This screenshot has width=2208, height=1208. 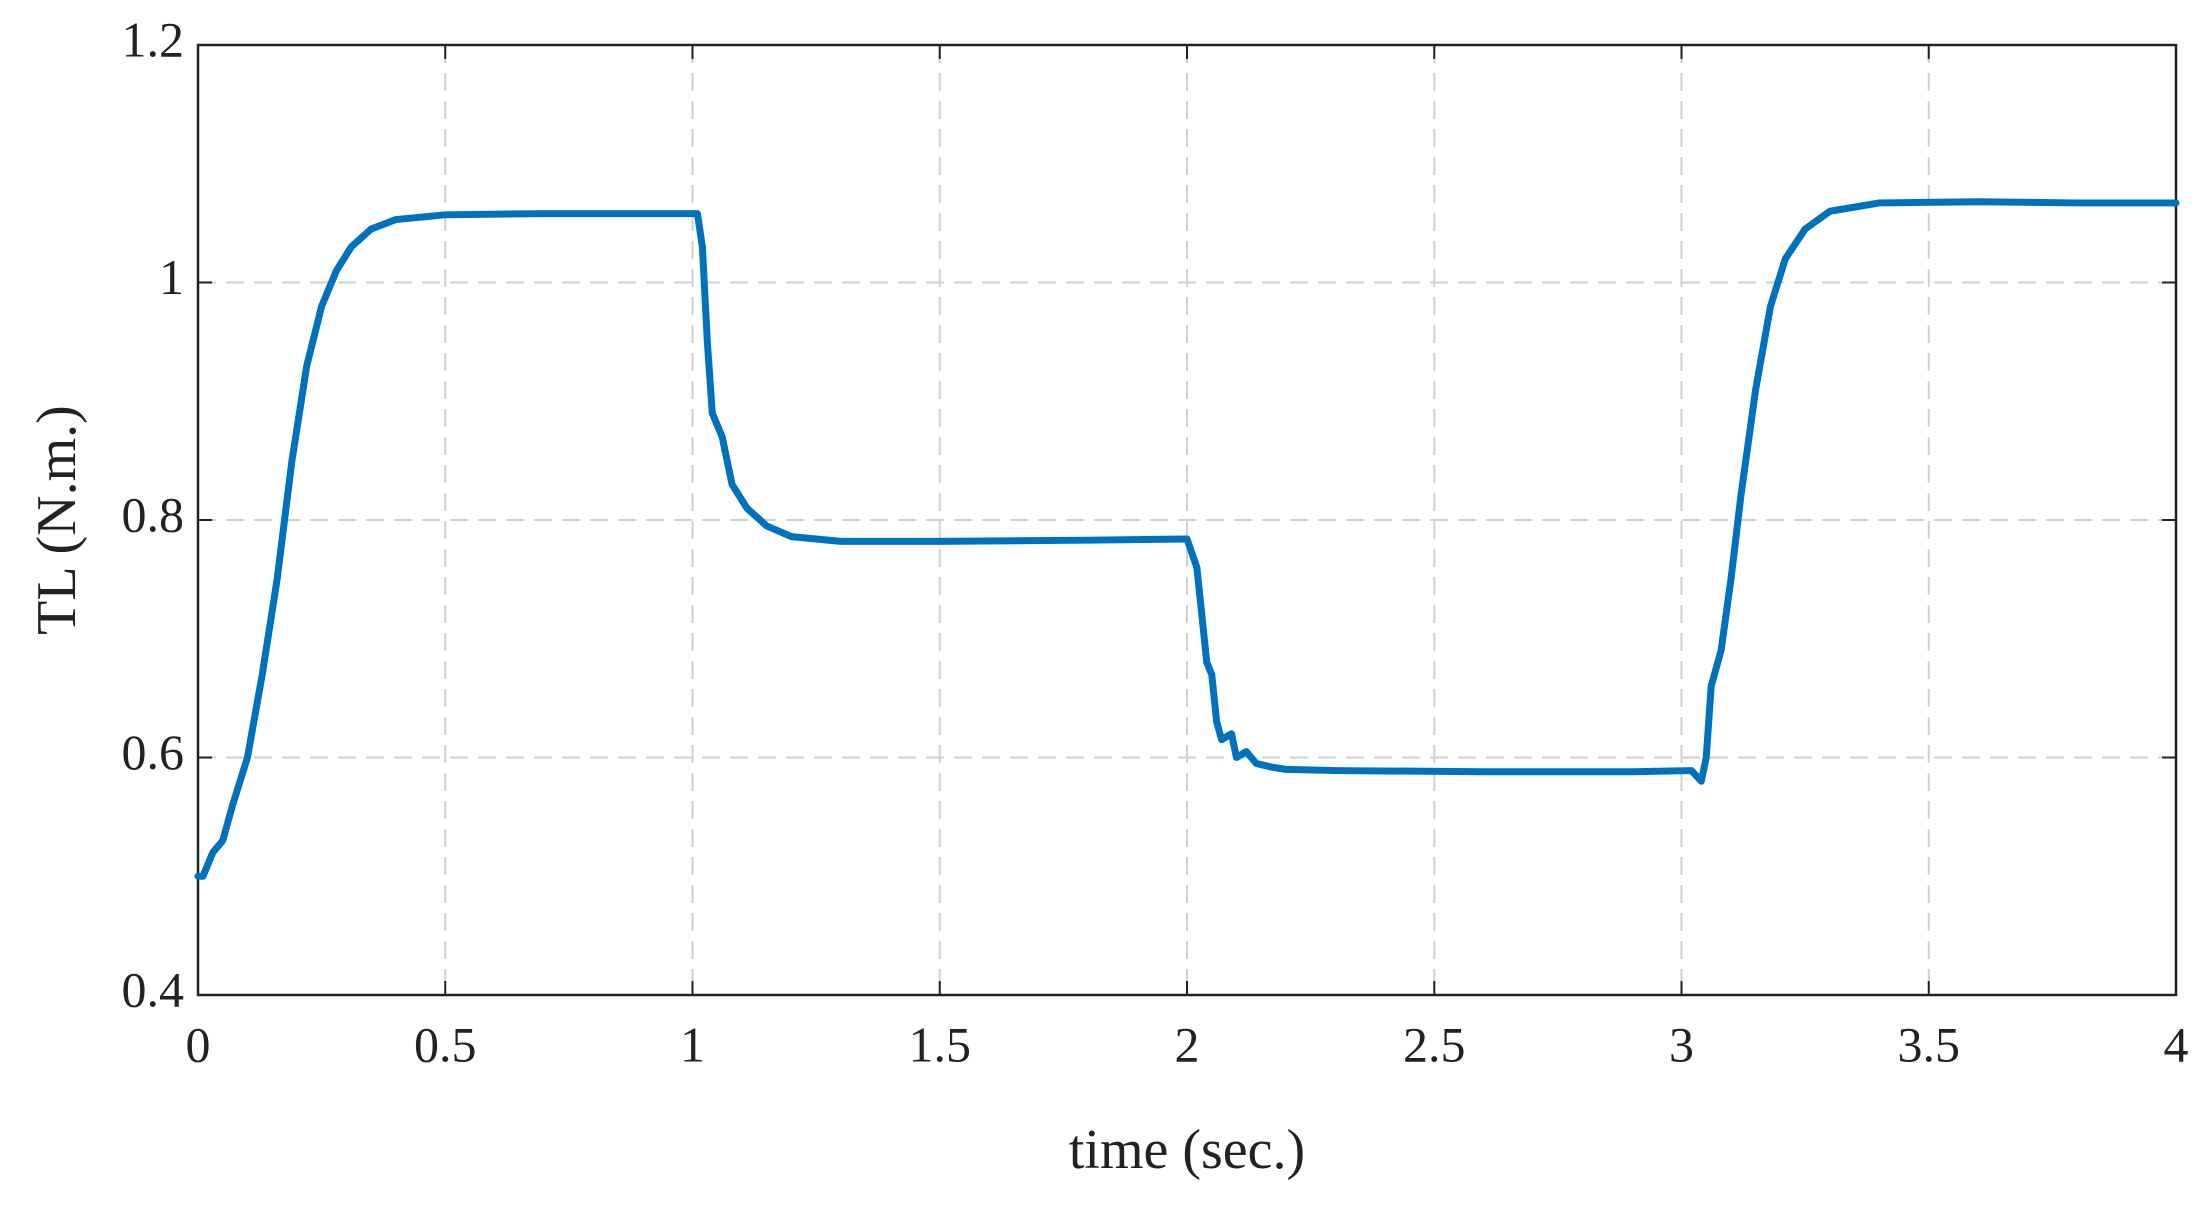 I want to click on x-tick-label: 2, so click(x=1187, y=1044).